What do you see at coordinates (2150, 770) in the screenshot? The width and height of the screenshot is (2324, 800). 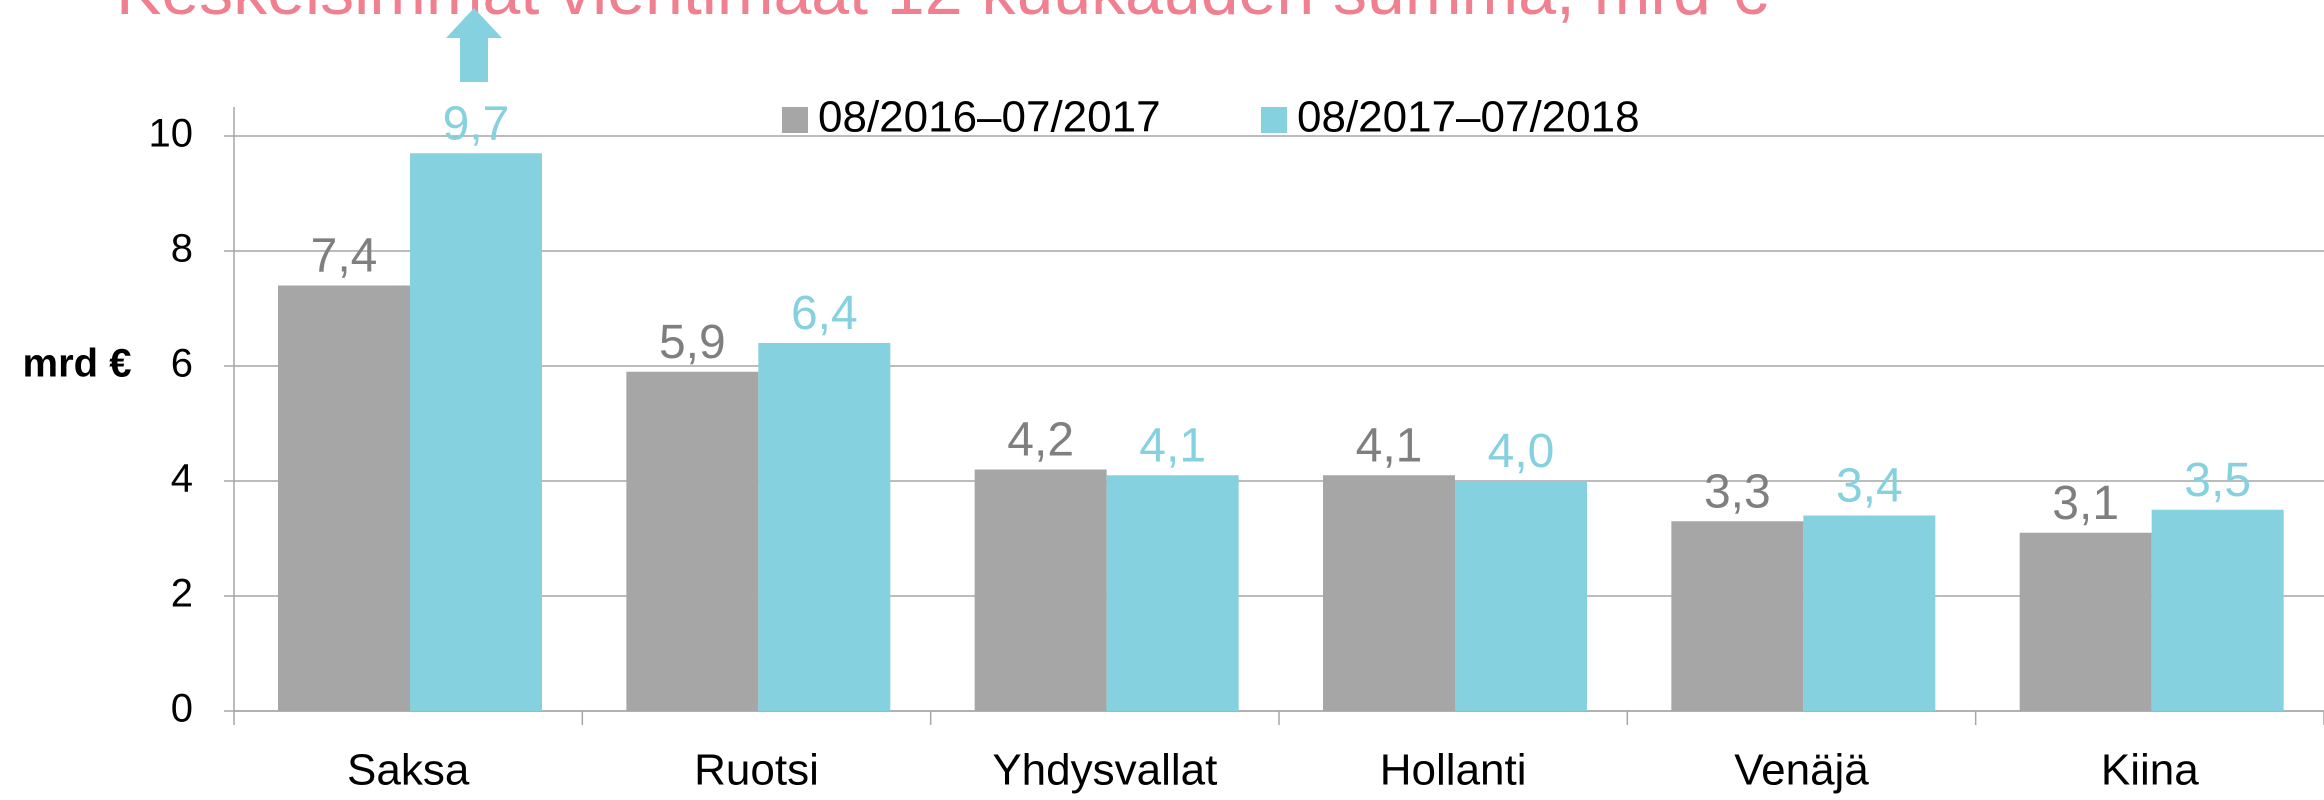 I see `x-tick-label: Kiina` at bounding box center [2150, 770].